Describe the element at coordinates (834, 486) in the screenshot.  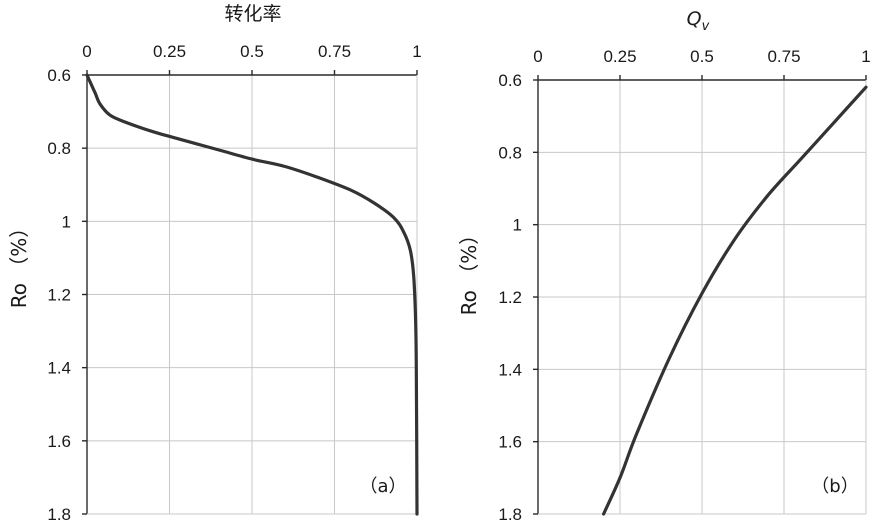
I see `panel-label: （b）` at that location.